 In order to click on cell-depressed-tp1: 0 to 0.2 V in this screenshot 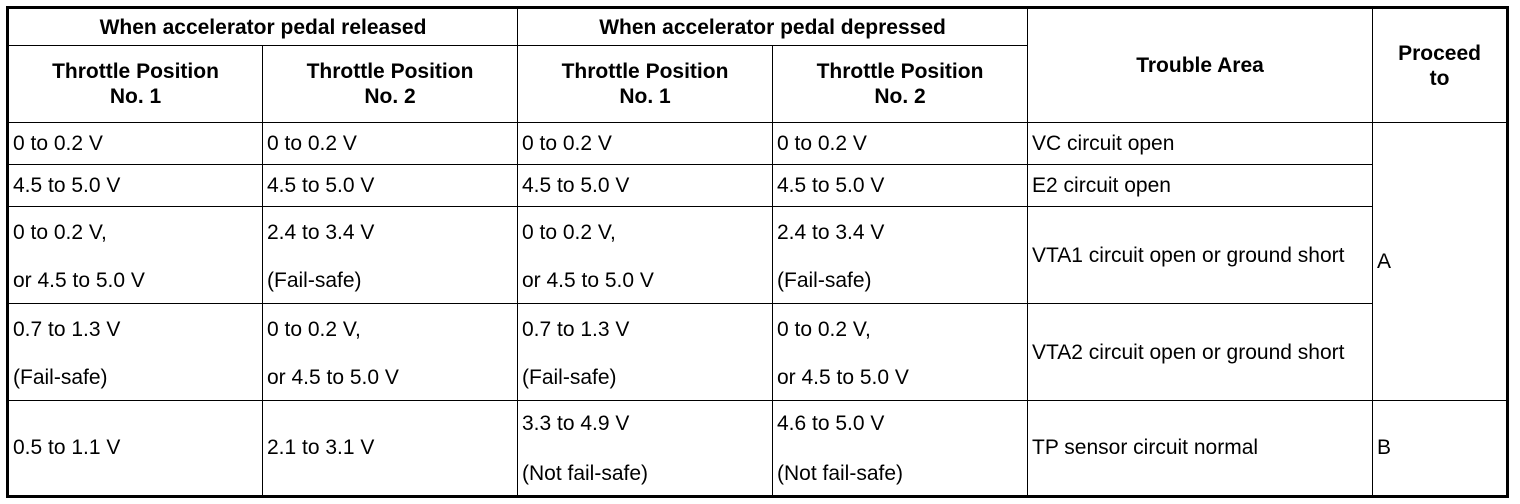, I will do `click(645, 143)`.